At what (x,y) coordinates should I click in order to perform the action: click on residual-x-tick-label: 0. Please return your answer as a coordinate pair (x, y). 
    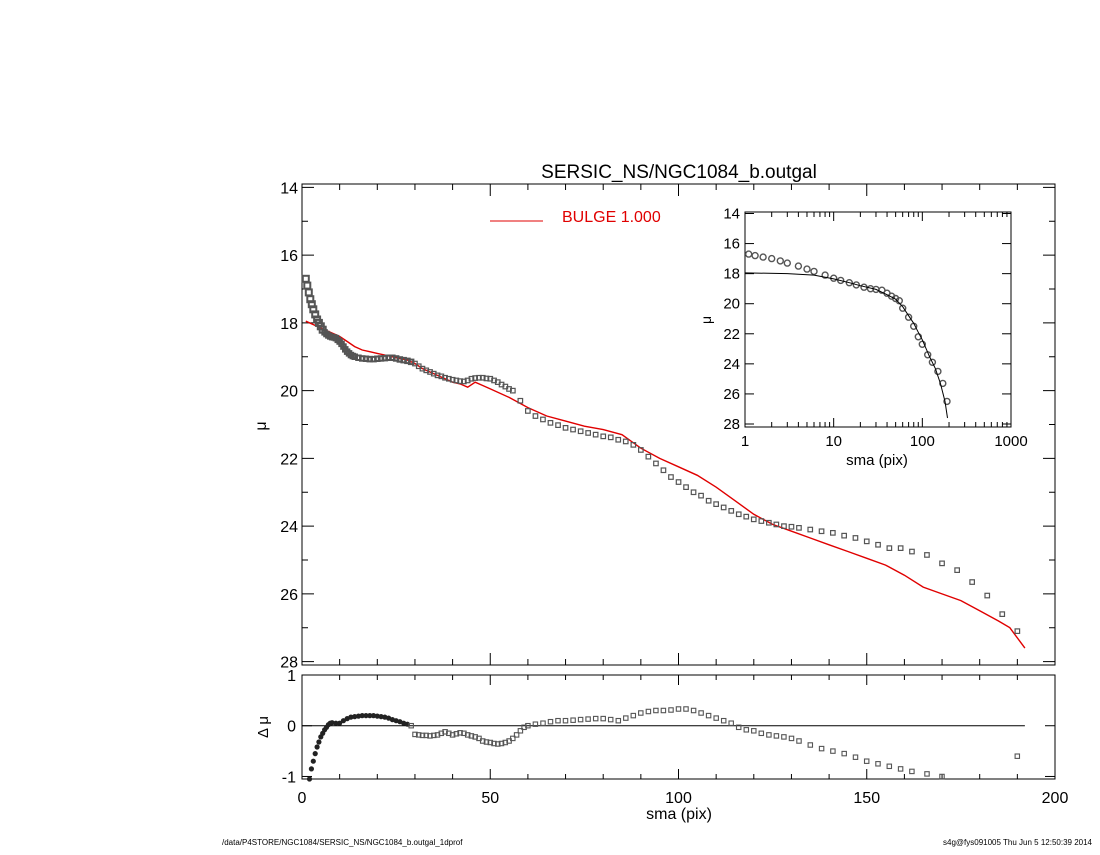
    Looking at the image, I should click on (302, 798).